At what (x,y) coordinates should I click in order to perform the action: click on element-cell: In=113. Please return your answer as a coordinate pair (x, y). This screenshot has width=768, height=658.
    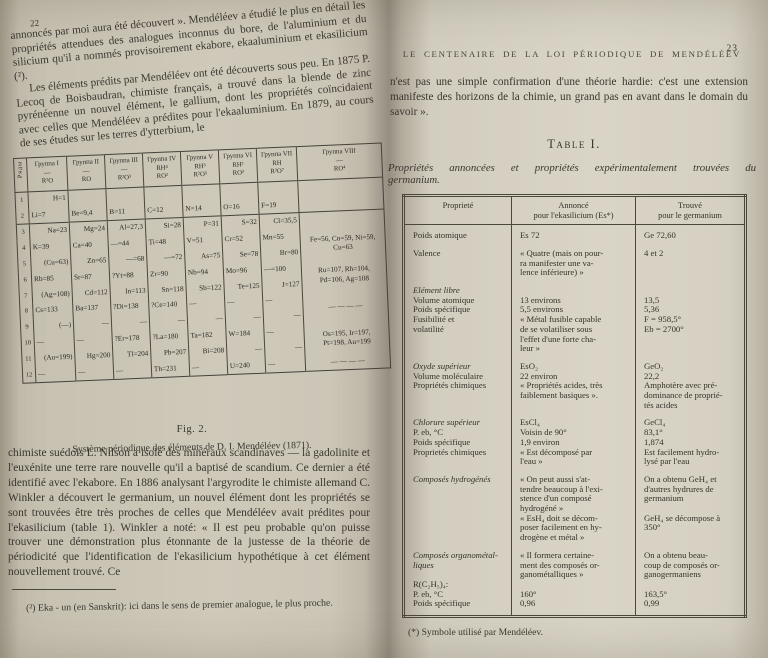
    Looking at the image, I should click on (129, 292).